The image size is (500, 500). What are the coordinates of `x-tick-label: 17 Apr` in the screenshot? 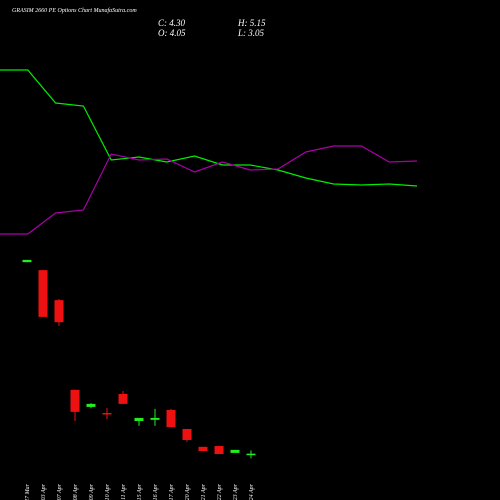 It's located at (172, 491).